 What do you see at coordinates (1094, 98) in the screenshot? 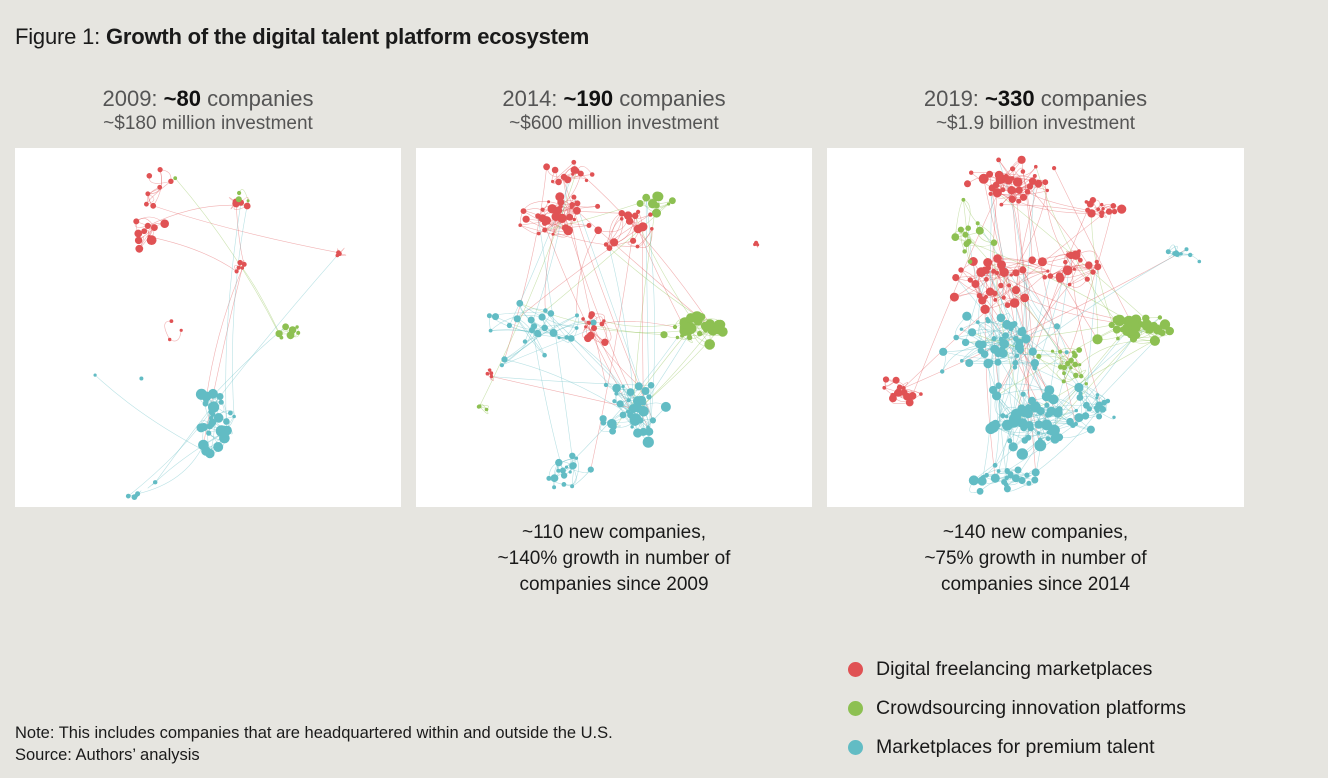
I see `panel-count-suffix: companies` at bounding box center [1094, 98].